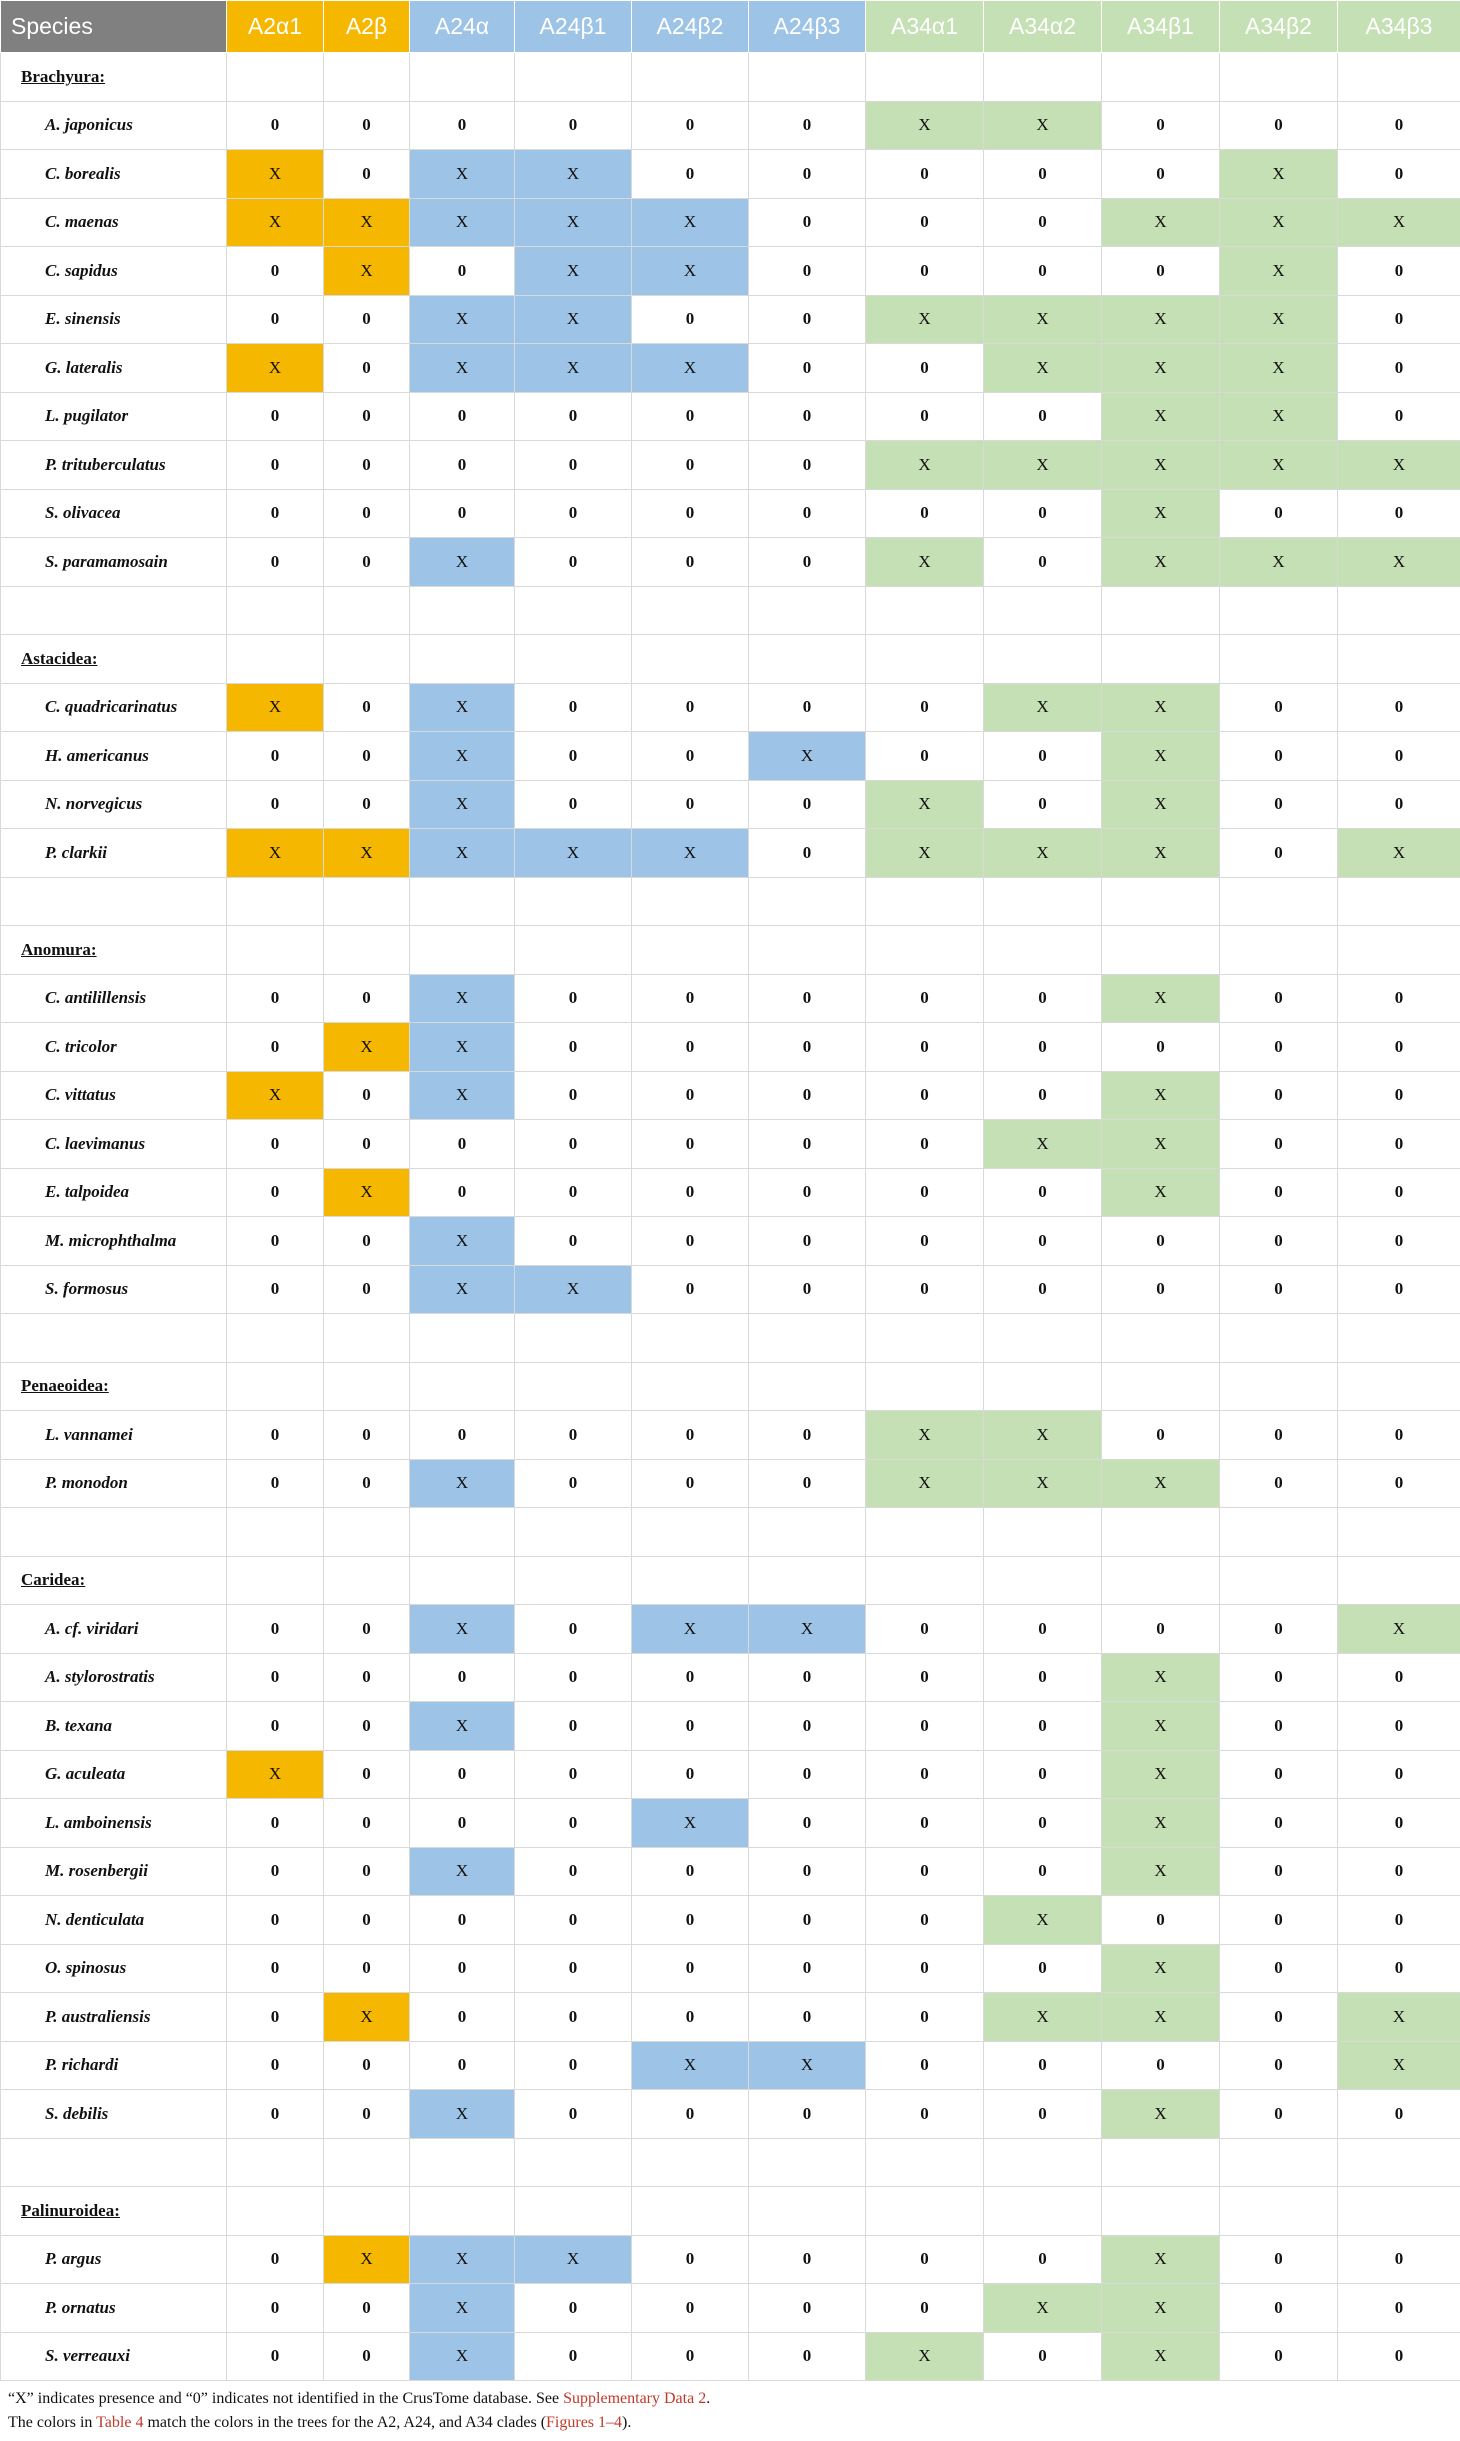 Image resolution: width=1460 pixels, height=2441 pixels. What do you see at coordinates (635, 2398) in the screenshot?
I see `supplementary-data-link: Supplementary Data 2` at bounding box center [635, 2398].